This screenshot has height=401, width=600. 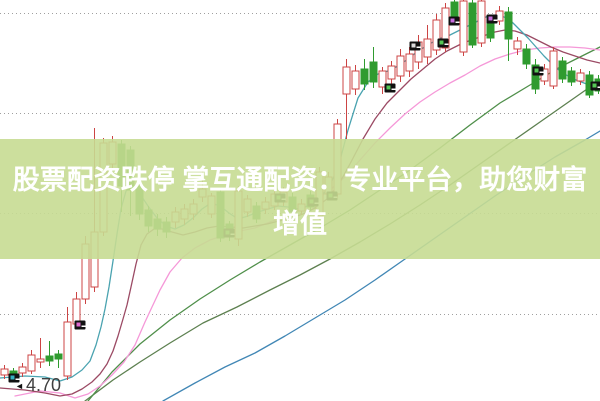 What do you see at coordinates (300, 224) in the screenshot?
I see `overlay-title-line2: 增值` at bounding box center [300, 224].